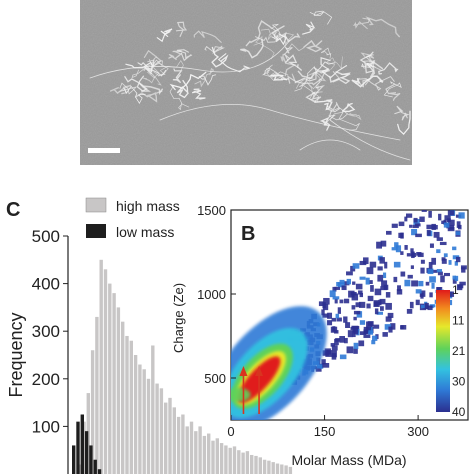 Image resolution: width=474 pixels, height=474 pixels. Describe the element at coordinates (348, 460) in the screenshot. I see `heatmap-x-label: Molar Mass (MDa)` at that location.